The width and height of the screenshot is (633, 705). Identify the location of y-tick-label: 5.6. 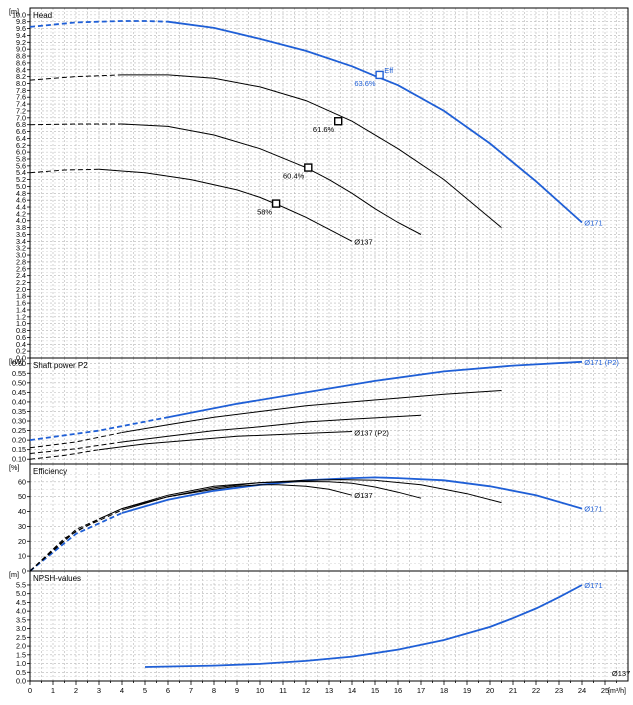
(21, 165).